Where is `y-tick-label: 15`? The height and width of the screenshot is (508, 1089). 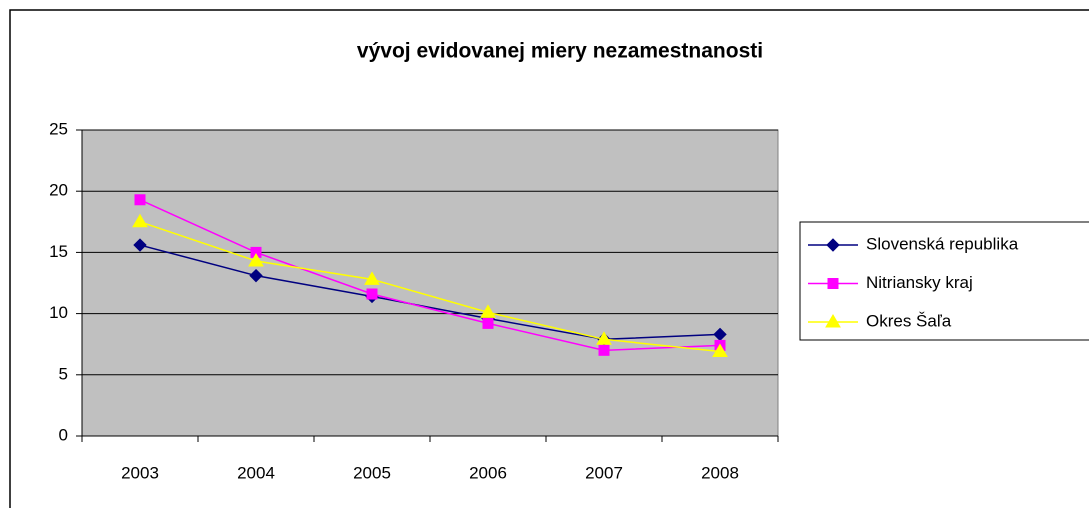 y-tick-label: 15 is located at coordinates (58, 251).